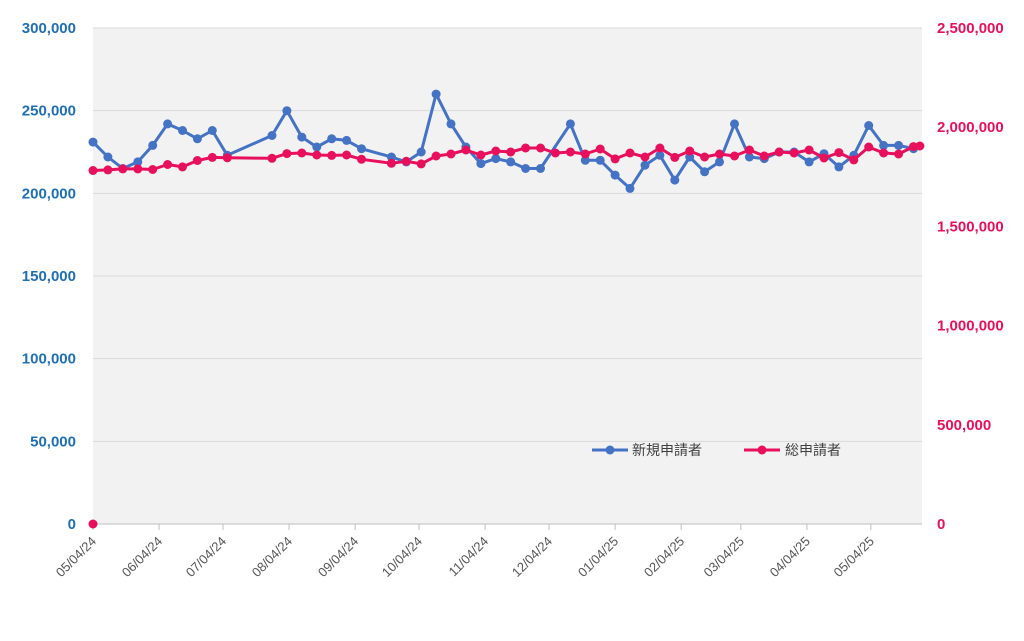 The width and height of the screenshot is (1024, 641). What do you see at coordinates (724, 557) in the screenshot?
I see `x-axis-tick-label: 03/04/25` at bounding box center [724, 557].